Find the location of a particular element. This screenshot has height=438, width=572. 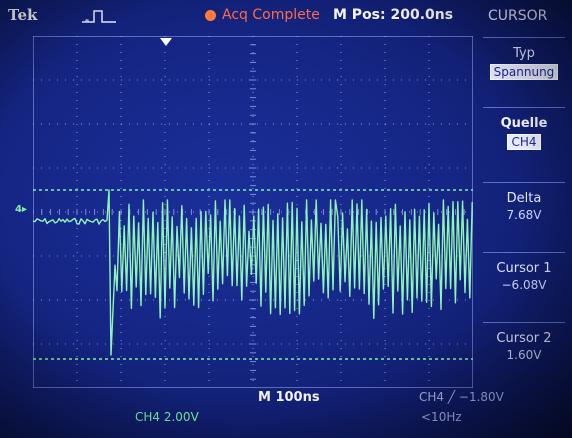

menu-delta-value: 7.68V is located at coordinates (524, 215).